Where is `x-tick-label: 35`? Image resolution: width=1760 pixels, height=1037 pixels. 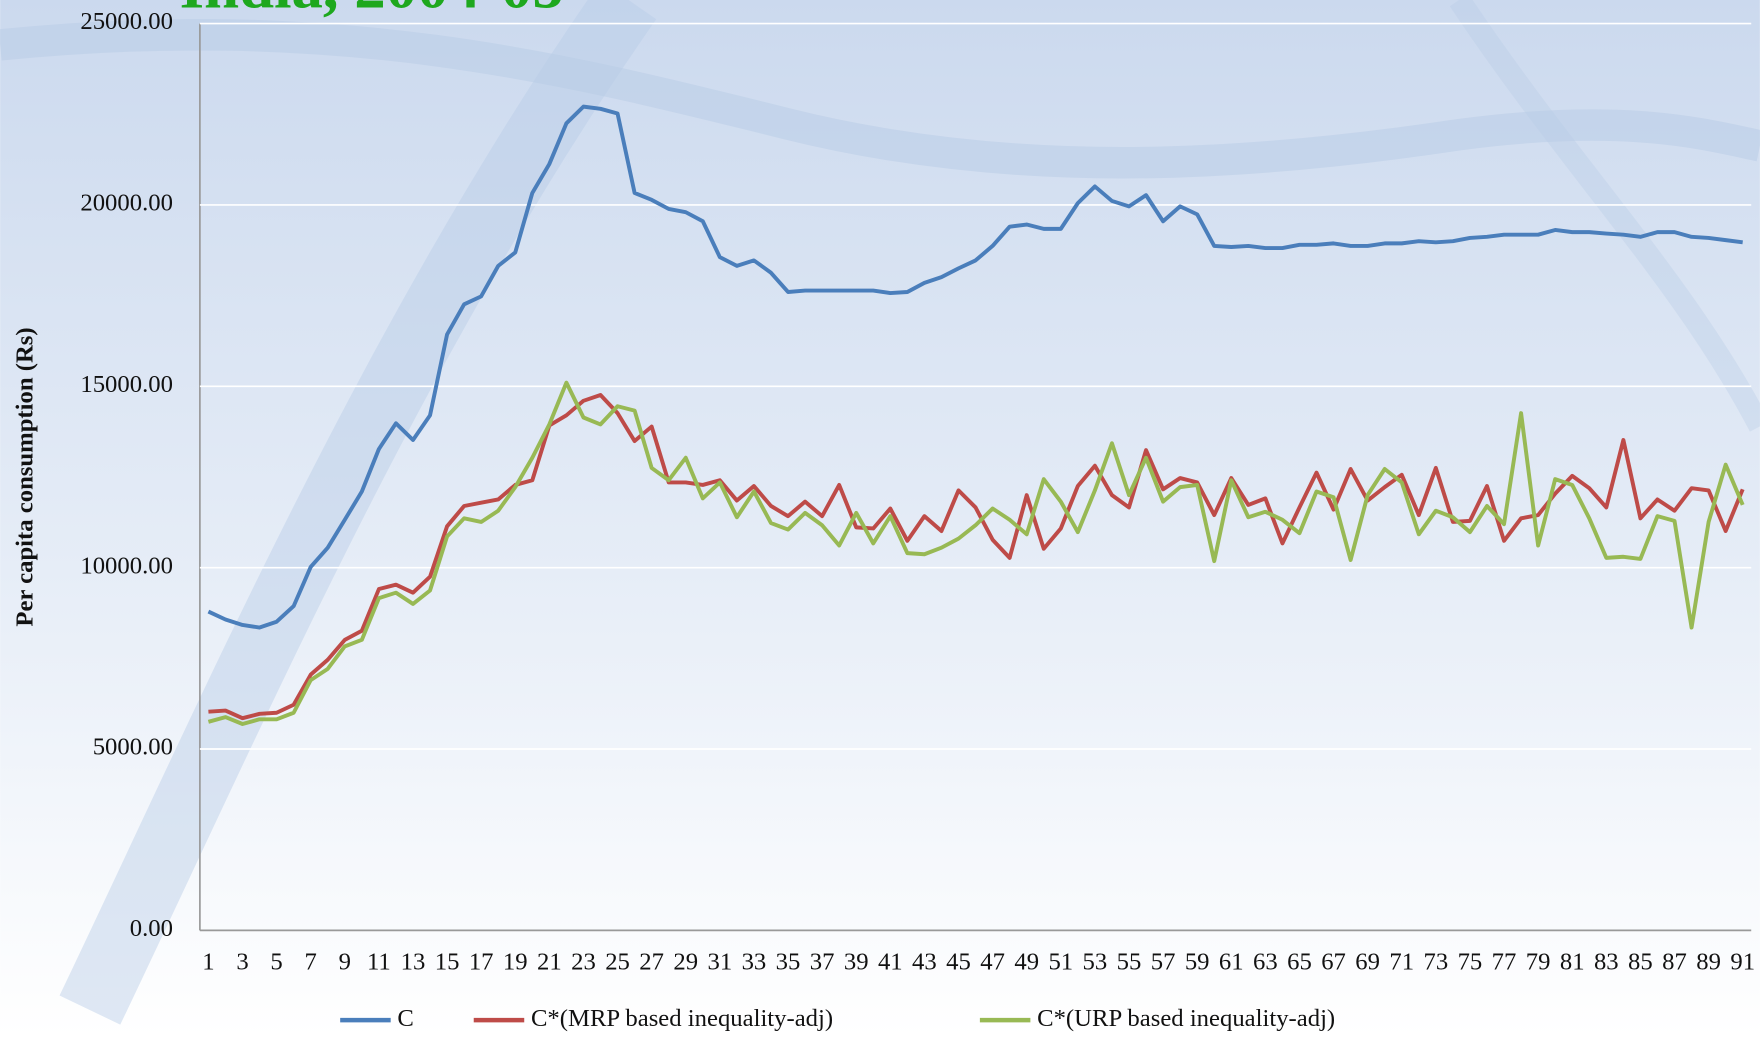 x-tick-label: 35 is located at coordinates (788, 962).